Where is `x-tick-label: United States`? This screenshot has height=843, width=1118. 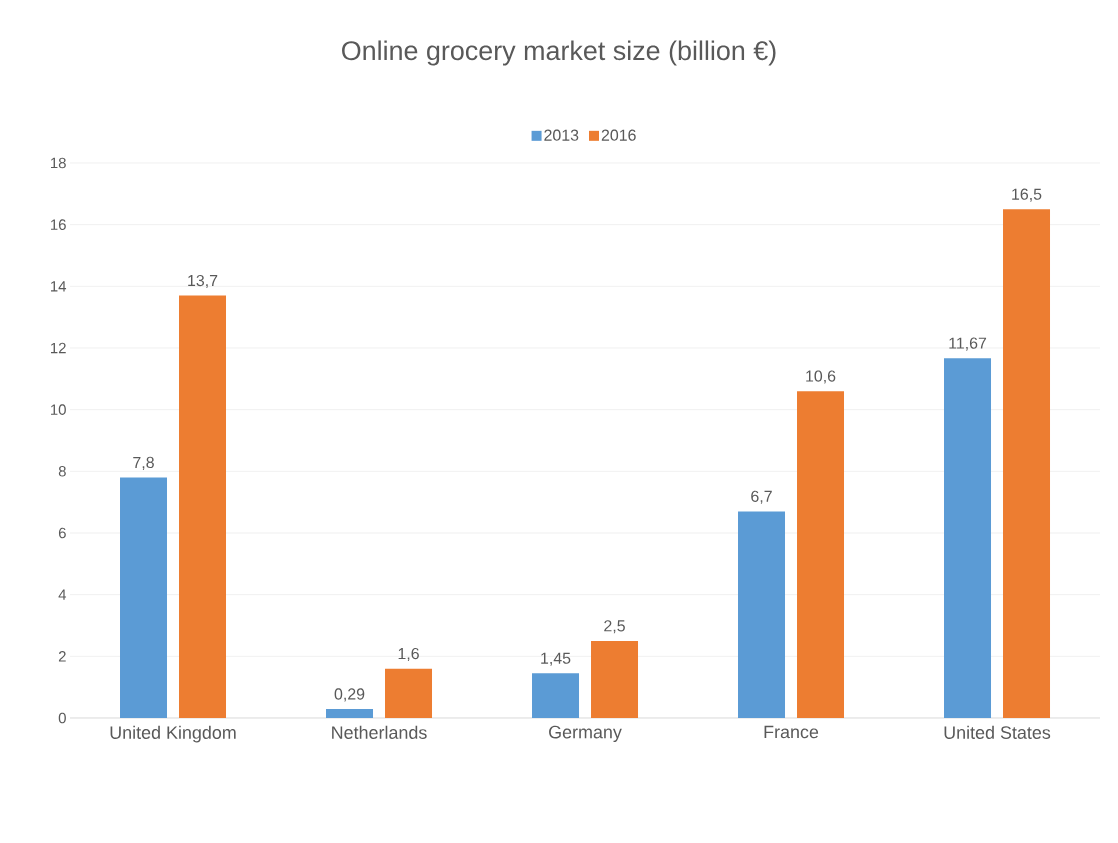
x-tick-label: United States is located at coordinates (997, 732).